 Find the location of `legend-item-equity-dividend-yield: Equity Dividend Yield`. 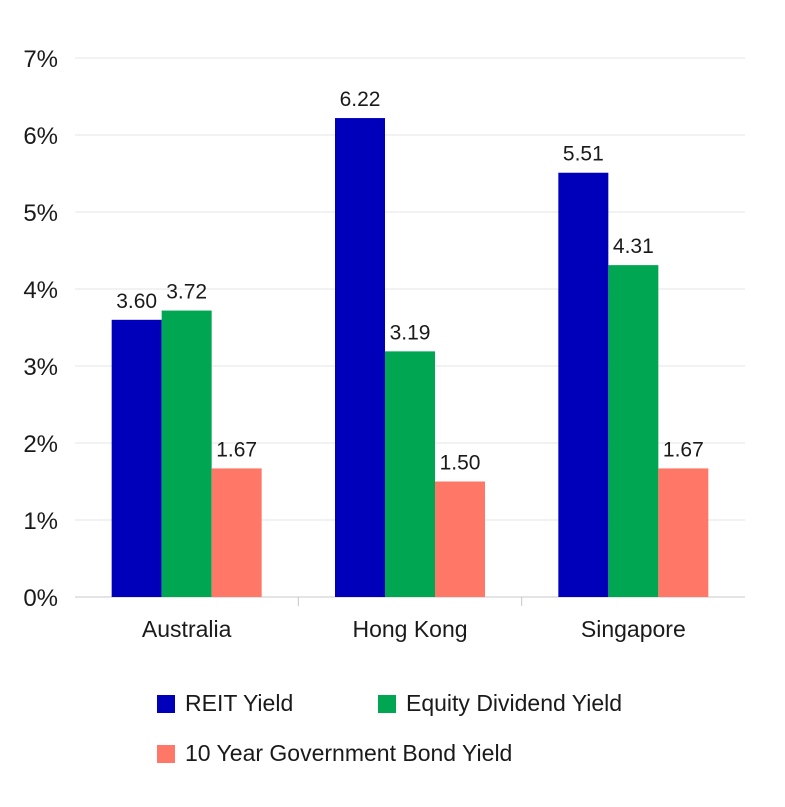

legend-item-equity-dividend-yield: Equity Dividend Yield is located at coordinates (500, 703).